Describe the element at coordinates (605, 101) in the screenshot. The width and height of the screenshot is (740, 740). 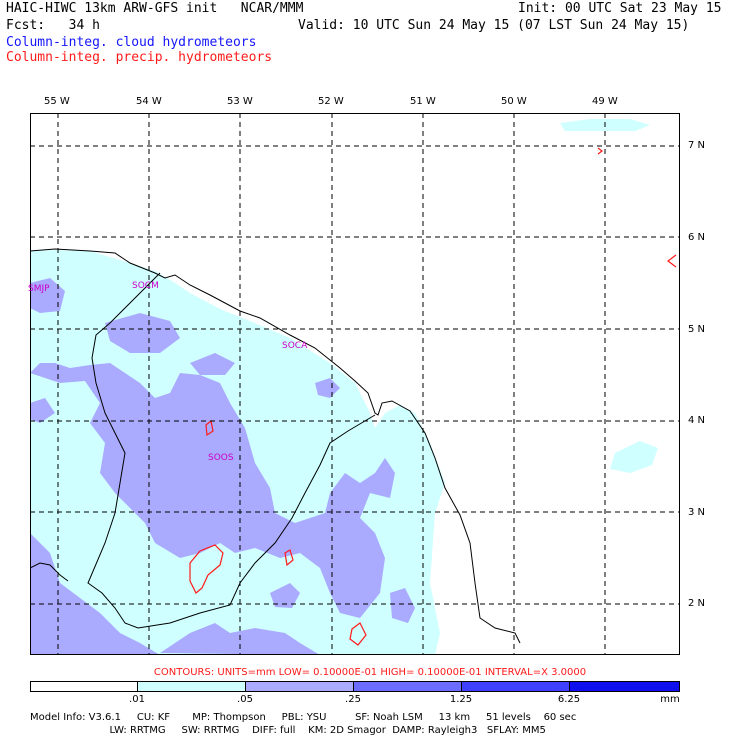
I see `lon-label-49w: 49 W` at that location.